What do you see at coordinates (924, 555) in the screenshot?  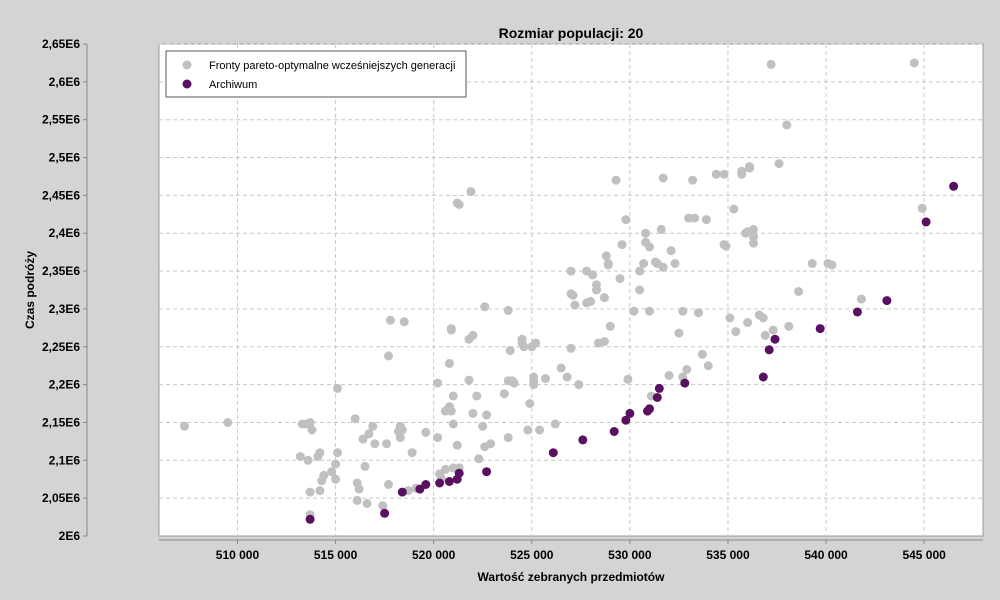 I see `x-tick-label: 545 000` at bounding box center [924, 555].